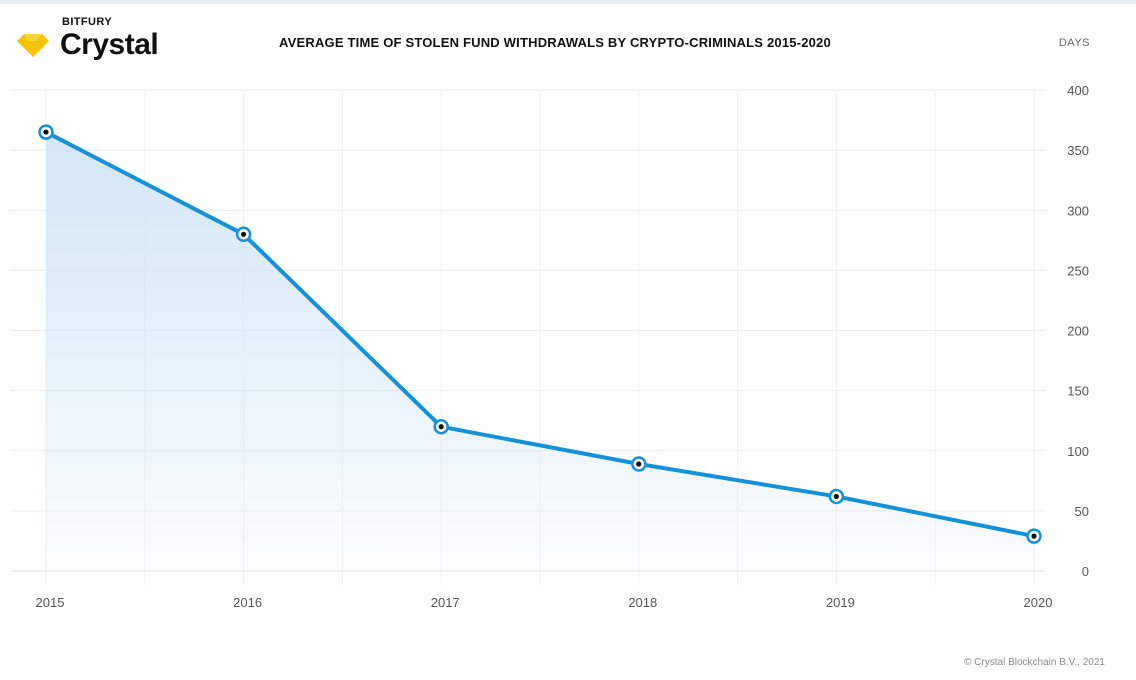  Describe the element at coordinates (243, 234) in the screenshot. I see `data-point-2016` at that location.